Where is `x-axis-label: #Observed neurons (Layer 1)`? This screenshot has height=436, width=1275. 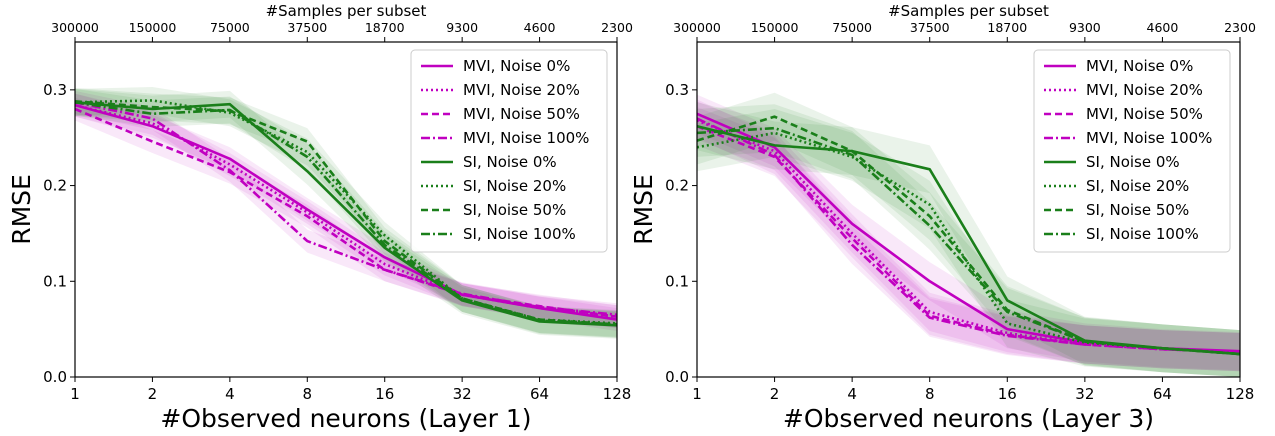
x-axis-label: #Observed neurons (Layer 1) is located at coordinates (345, 418).